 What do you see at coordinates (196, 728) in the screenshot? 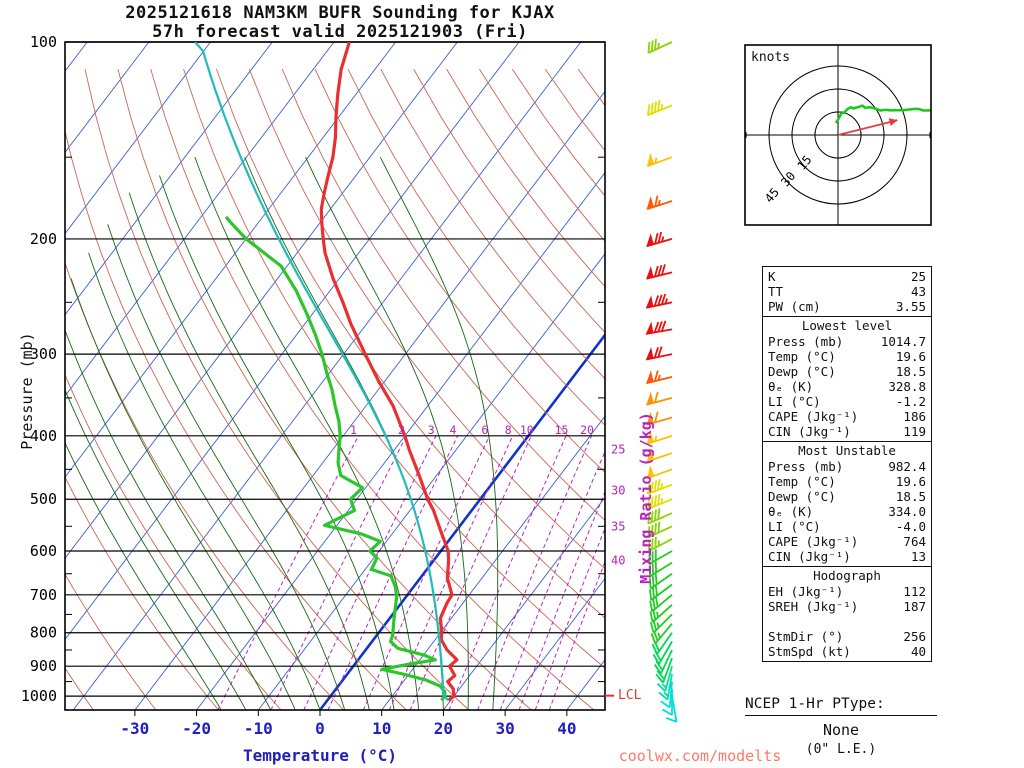
I see `svg-text: -20` at bounding box center [196, 728].